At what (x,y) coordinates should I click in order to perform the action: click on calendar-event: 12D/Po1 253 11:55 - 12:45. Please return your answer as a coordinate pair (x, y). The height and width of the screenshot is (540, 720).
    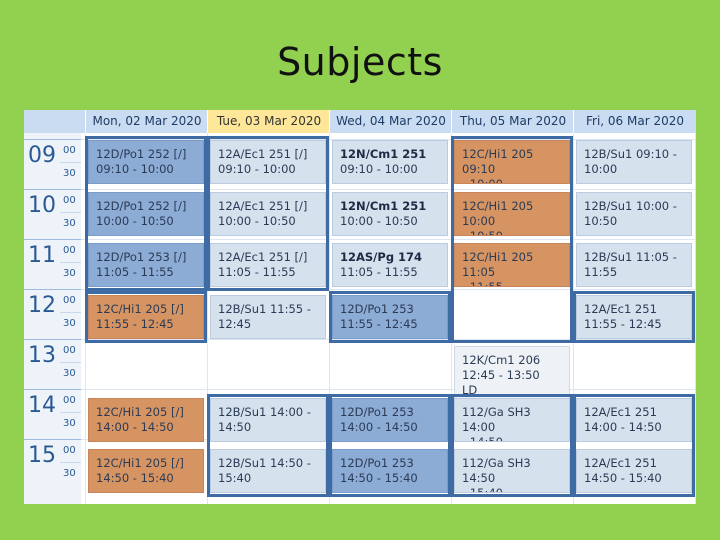
    Looking at the image, I should click on (390, 316).